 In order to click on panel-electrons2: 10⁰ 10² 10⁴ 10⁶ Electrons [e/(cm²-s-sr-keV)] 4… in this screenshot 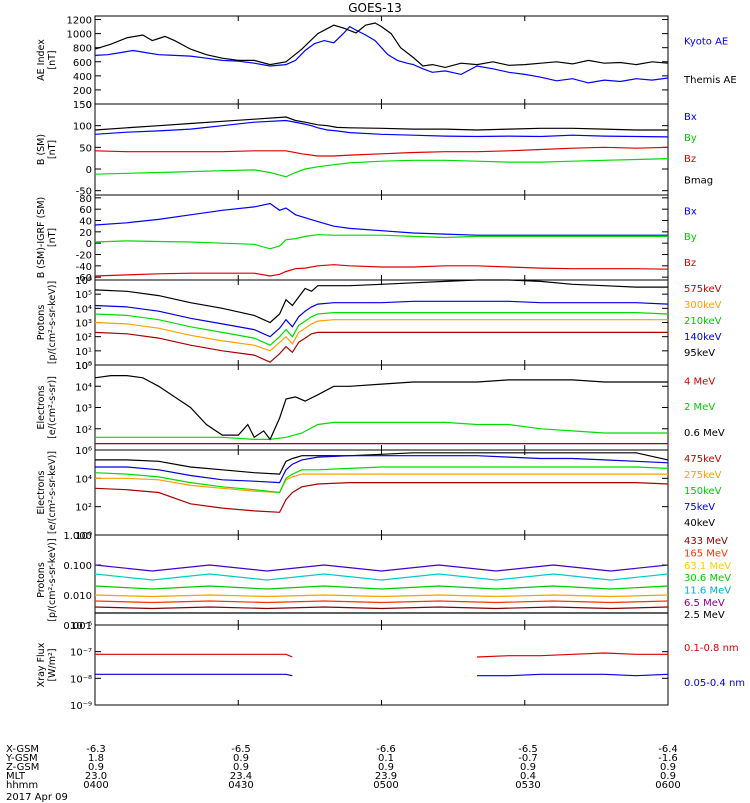, I will do `click(379, 494)`.